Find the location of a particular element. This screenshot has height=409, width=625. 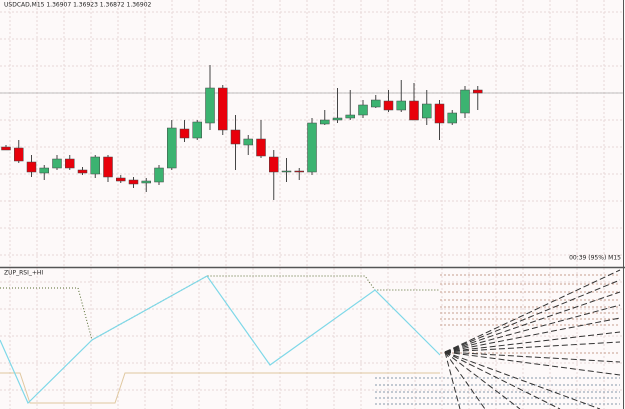

tan-line is located at coordinates (220, 388).